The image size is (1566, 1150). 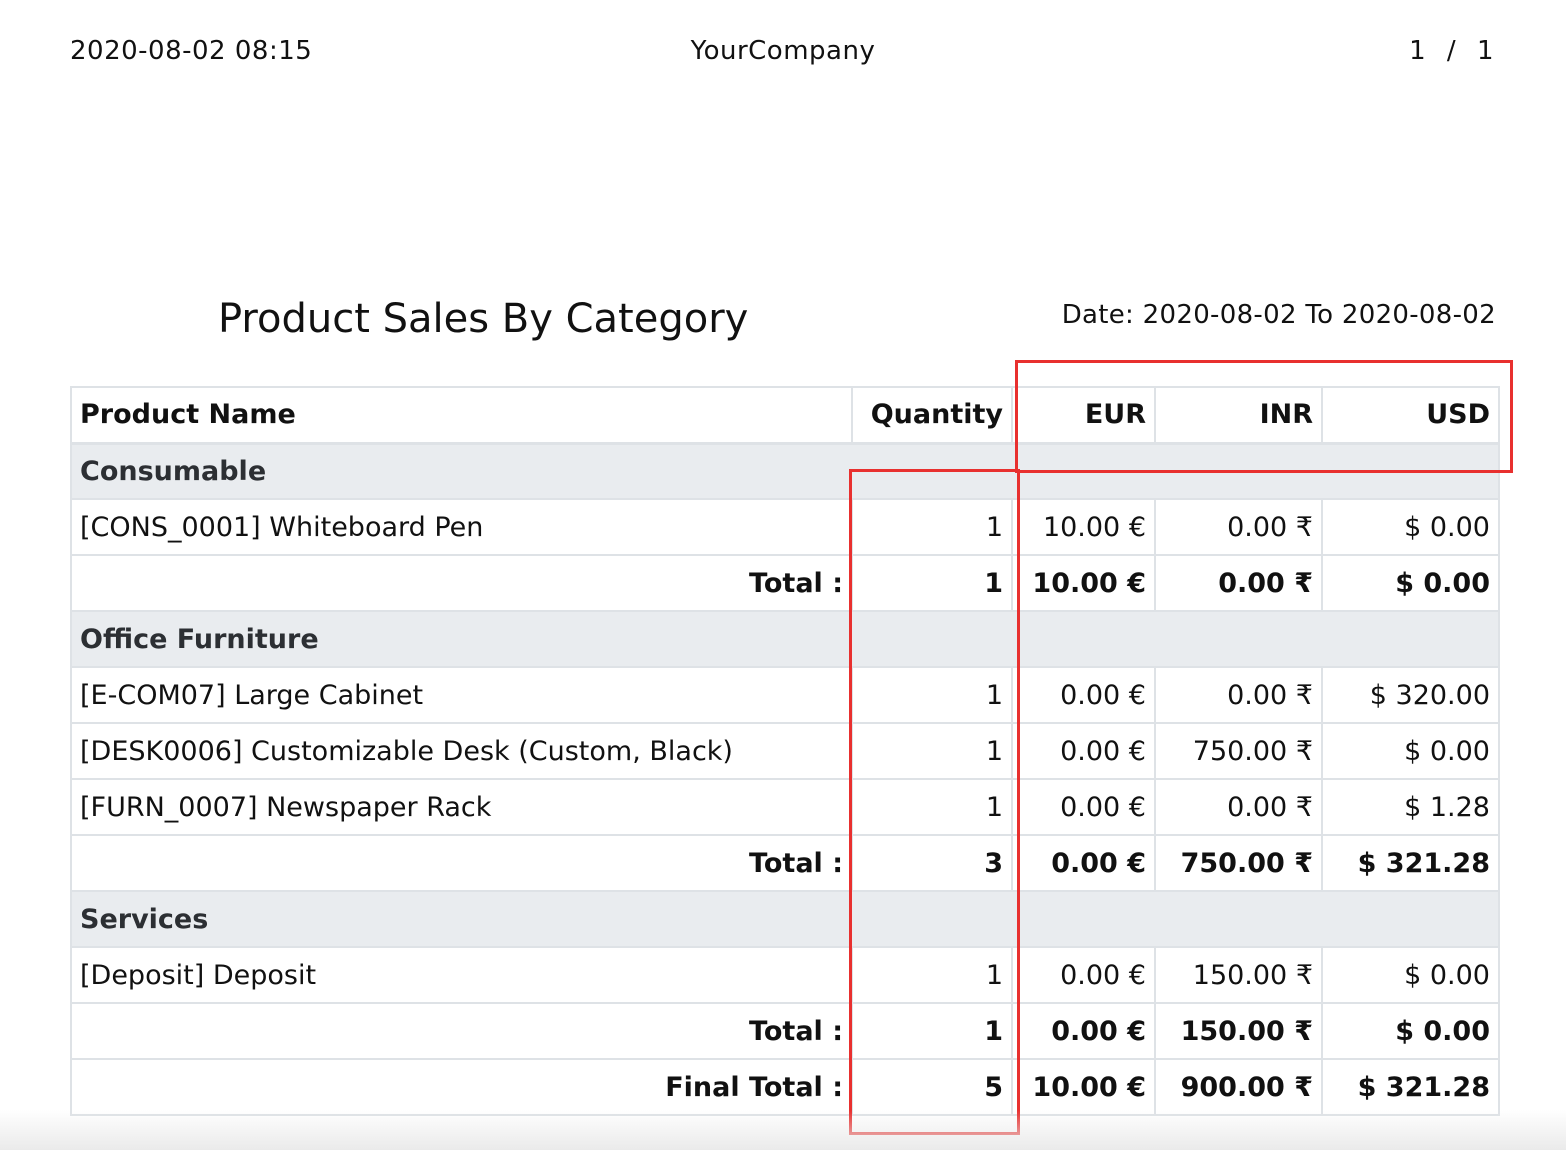 I want to click on usd-cell: $ 320.00, so click(x=1410, y=695).